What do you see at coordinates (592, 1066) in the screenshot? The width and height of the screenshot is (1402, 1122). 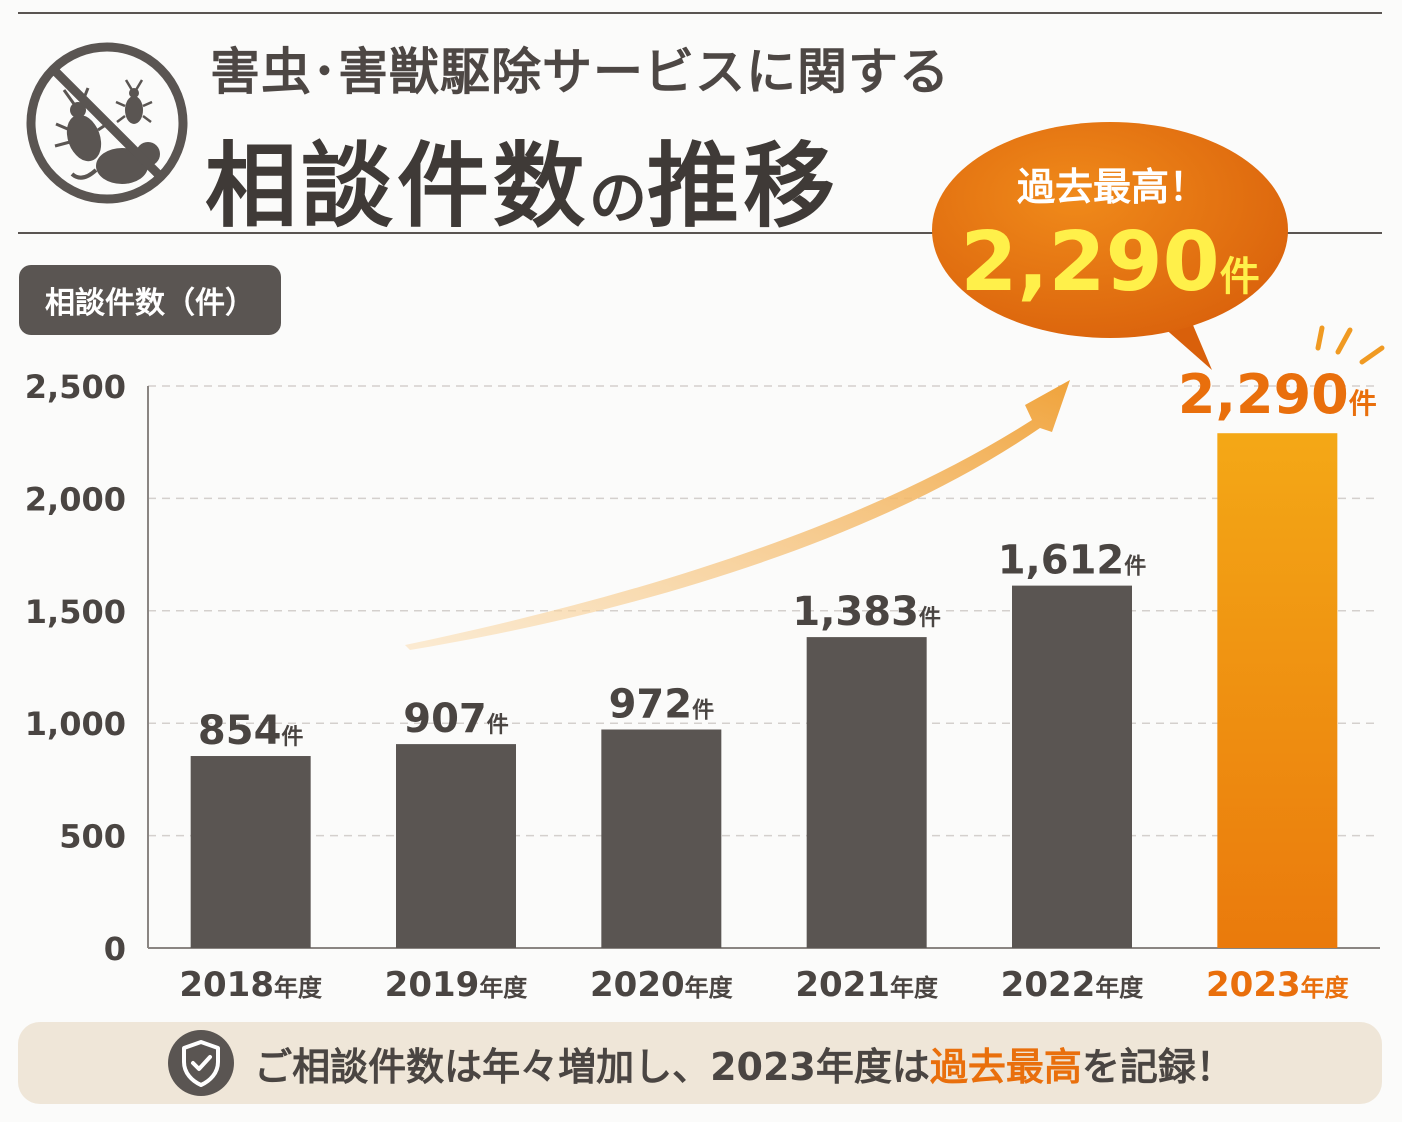 I see `footer-text-before: ご相談件数は年々増加し、2023年度は` at bounding box center [592, 1066].